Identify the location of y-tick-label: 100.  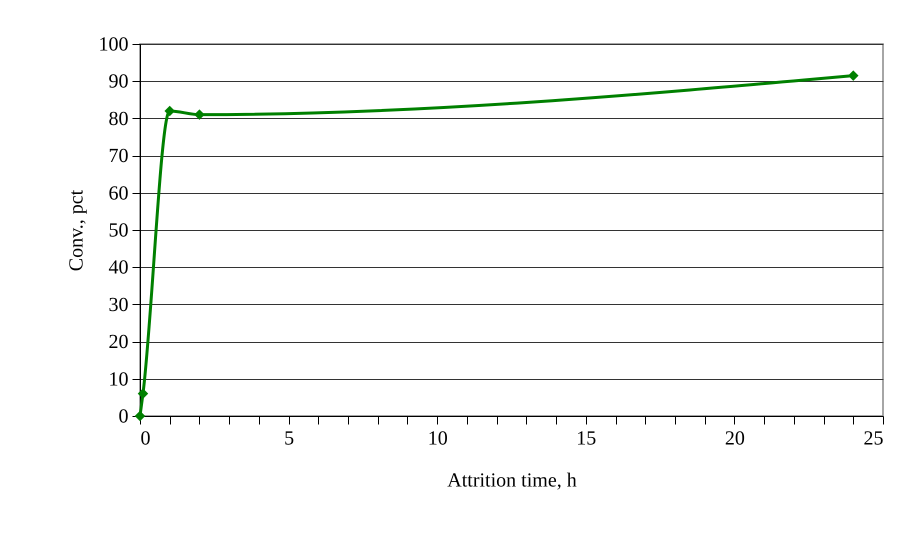
(113, 45).